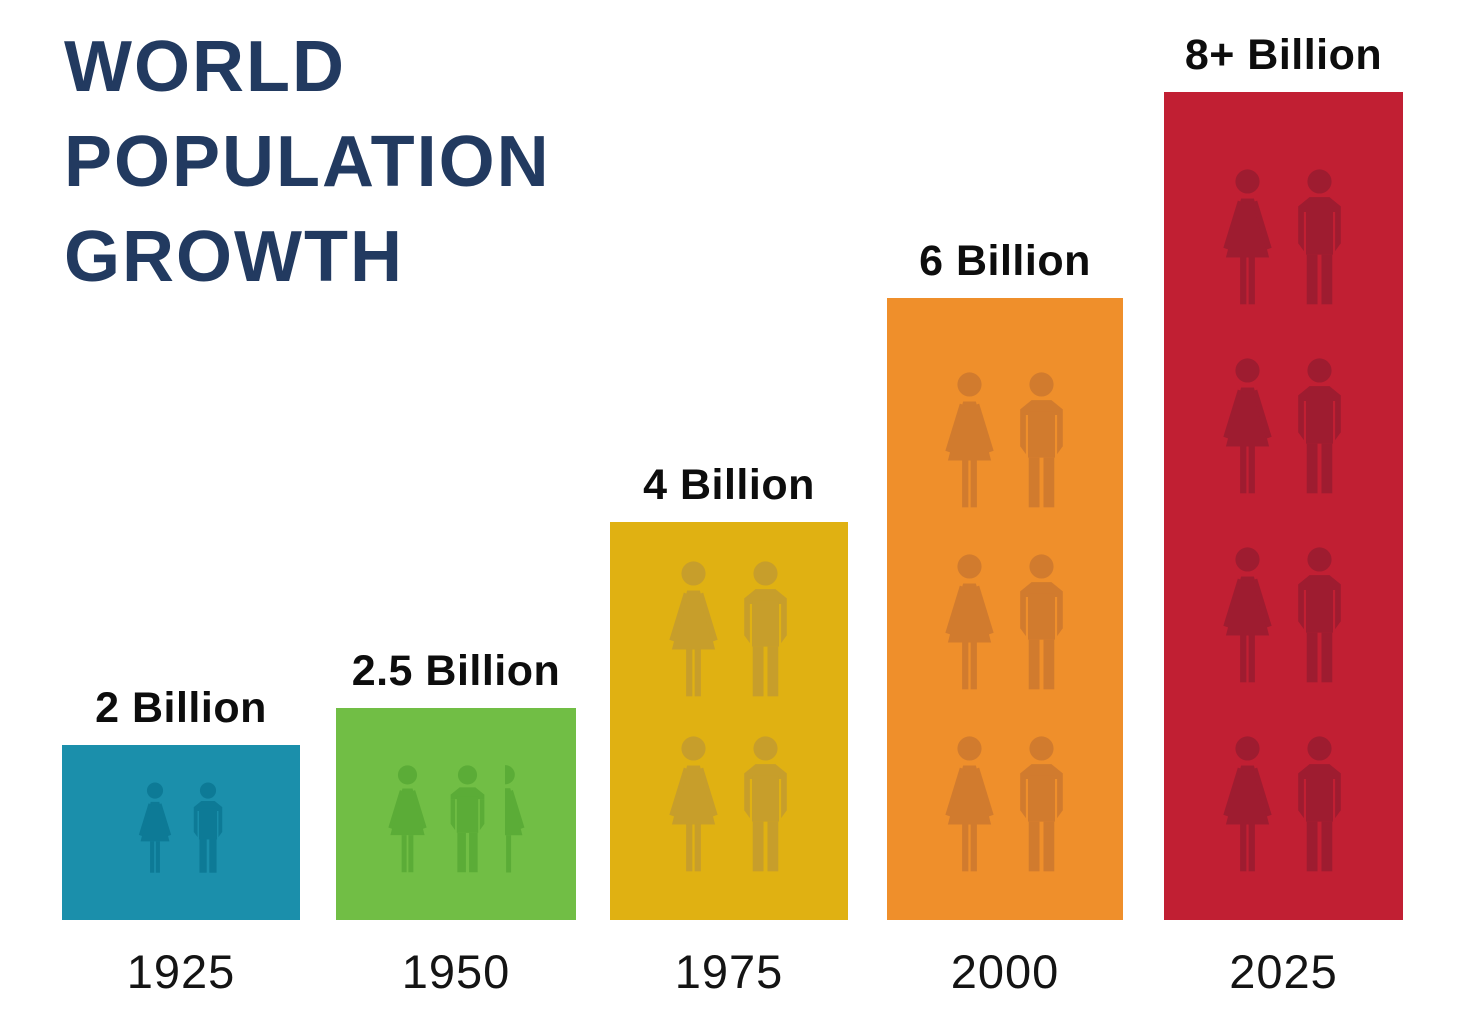 This screenshot has height=1020, width=1461. Describe the element at coordinates (514, 819) in the screenshot. I see `woman-half-icon` at that location.